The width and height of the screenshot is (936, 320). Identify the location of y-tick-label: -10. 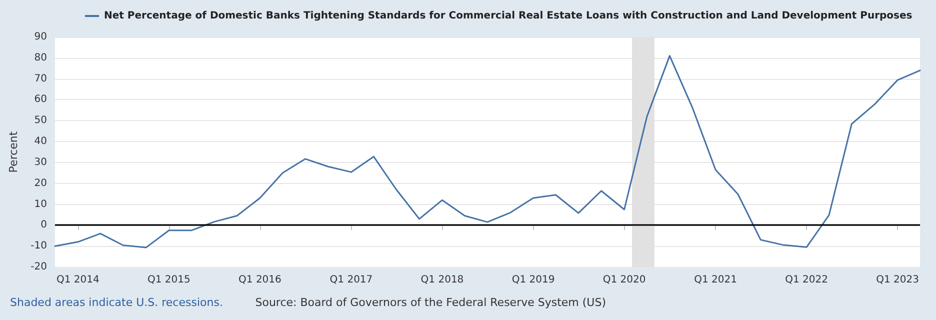
(38, 246).